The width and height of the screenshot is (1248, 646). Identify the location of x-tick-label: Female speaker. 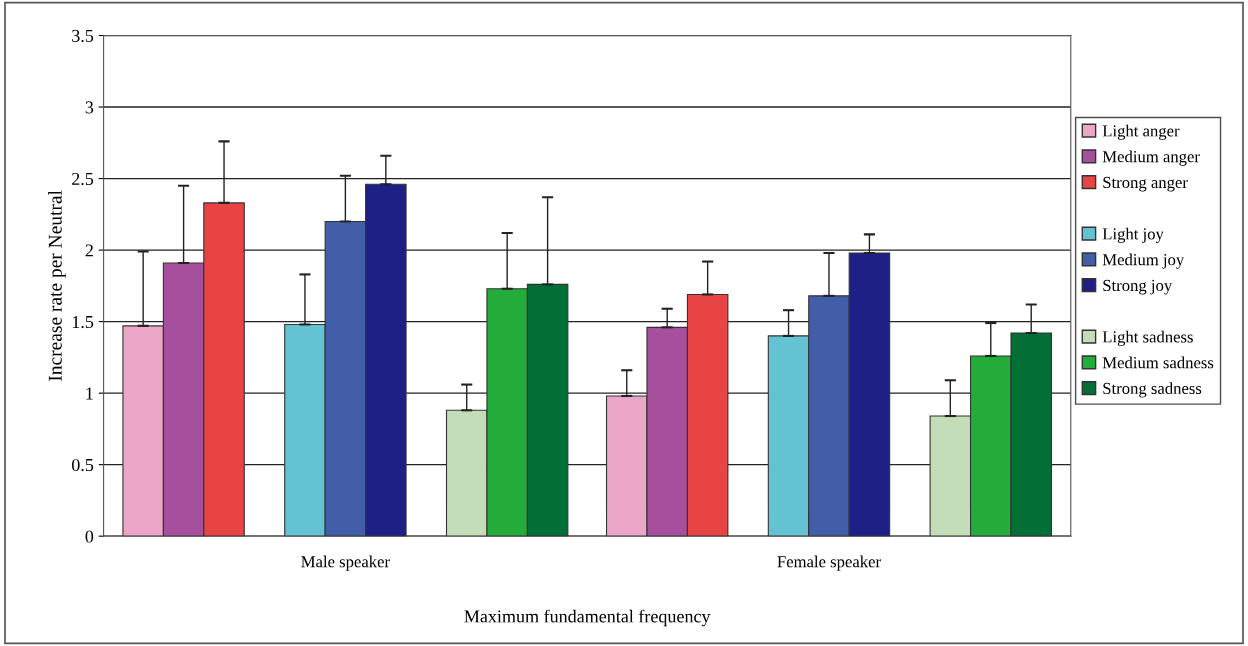
(829, 563).